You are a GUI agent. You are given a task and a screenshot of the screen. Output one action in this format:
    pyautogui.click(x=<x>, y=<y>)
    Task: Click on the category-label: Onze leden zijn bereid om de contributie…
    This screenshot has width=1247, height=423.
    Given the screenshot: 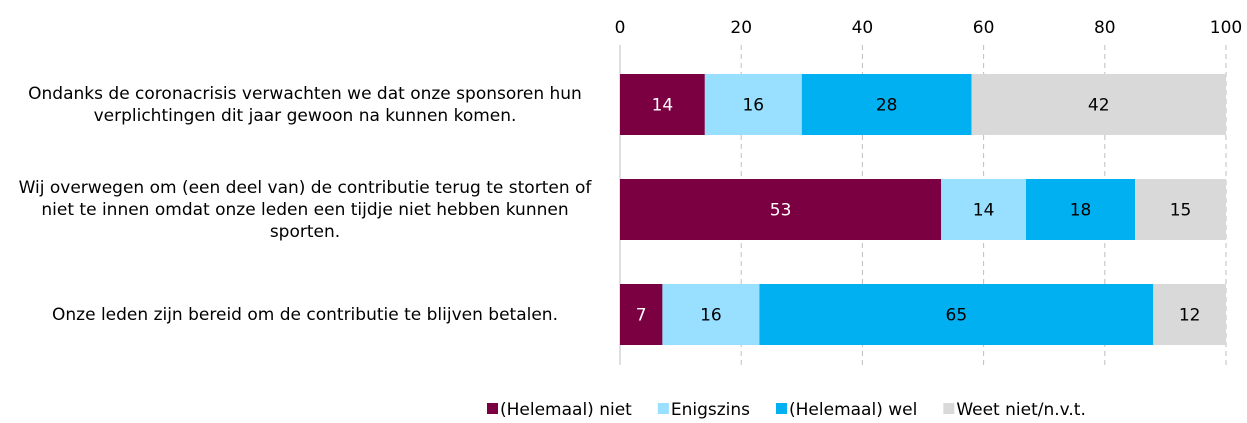 What is the action you would take?
    pyautogui.click(x=305, y=314)
    